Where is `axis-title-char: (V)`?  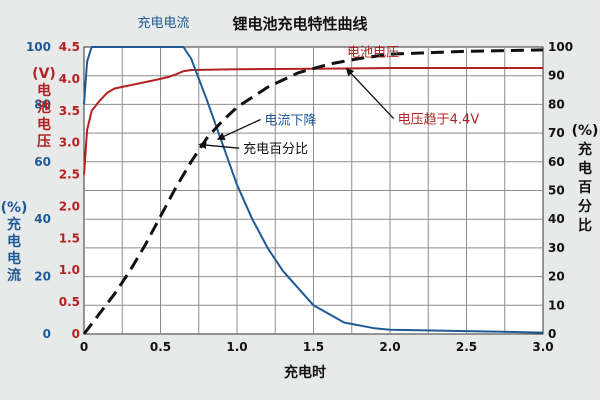
axis-title-char: (V) is located at coordinates (44, 74).